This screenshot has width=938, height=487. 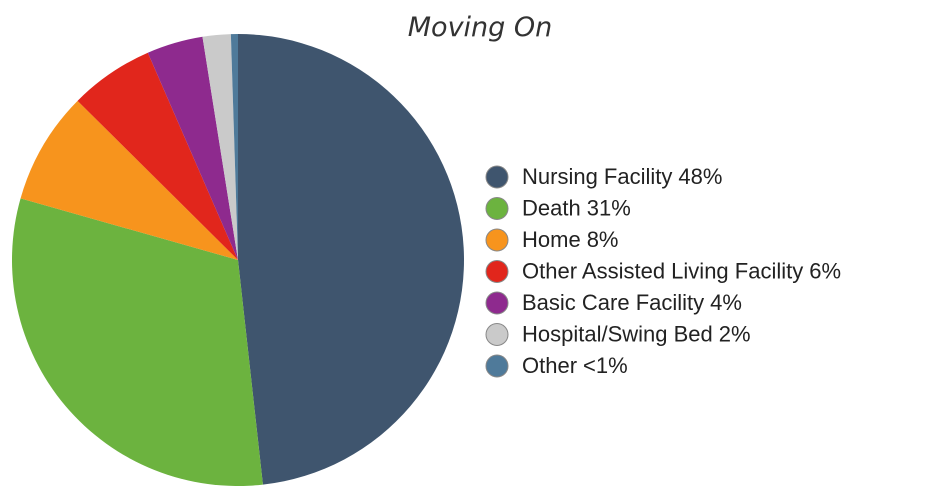 What do you see at coordinates (551, 207) in the screenshot?
I see `legend-label: Death` at bounding box center [551, 207].